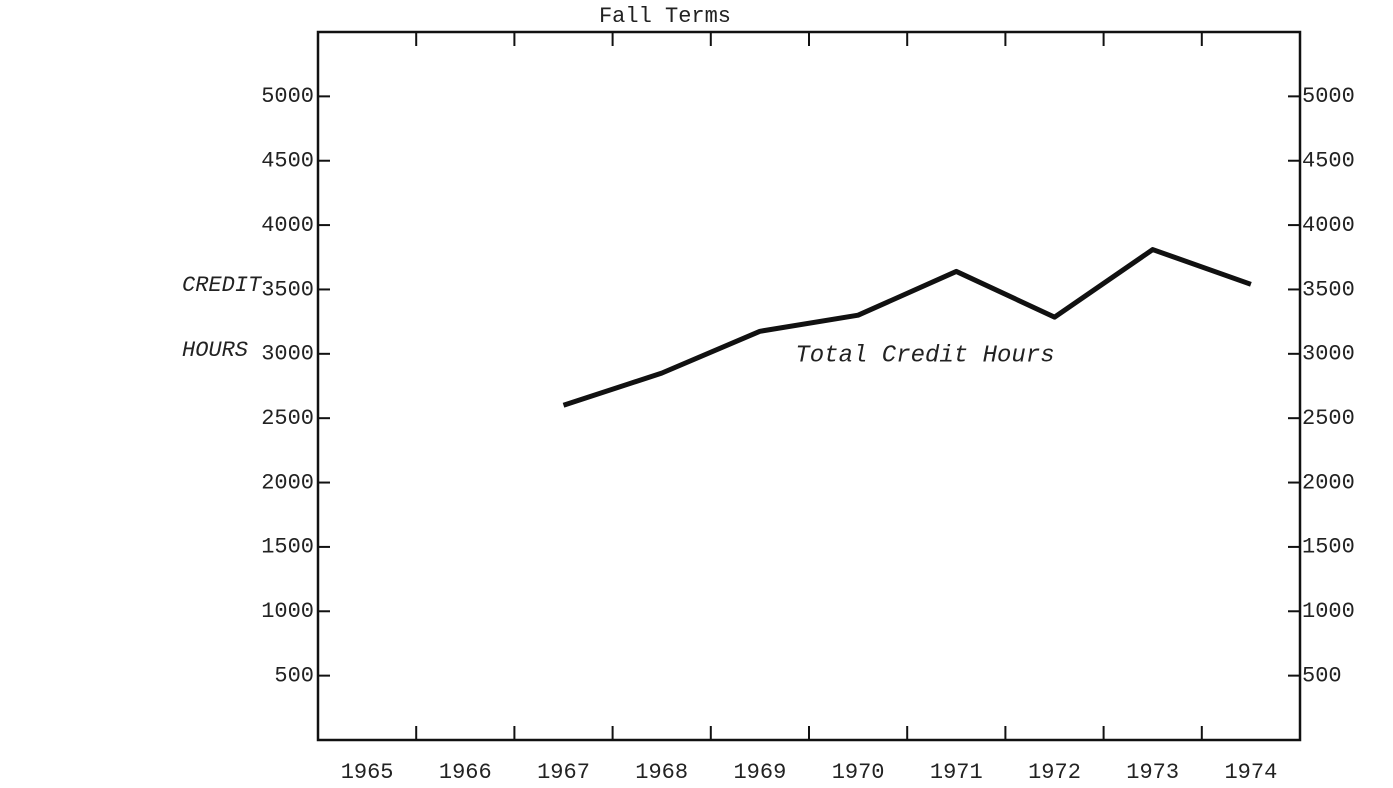 The width and height of the screenshot is (1393, 788). Describe the element at coordinates (1328, 547) in the screenshot. I see `y2-tick-label: 1500` at that location.